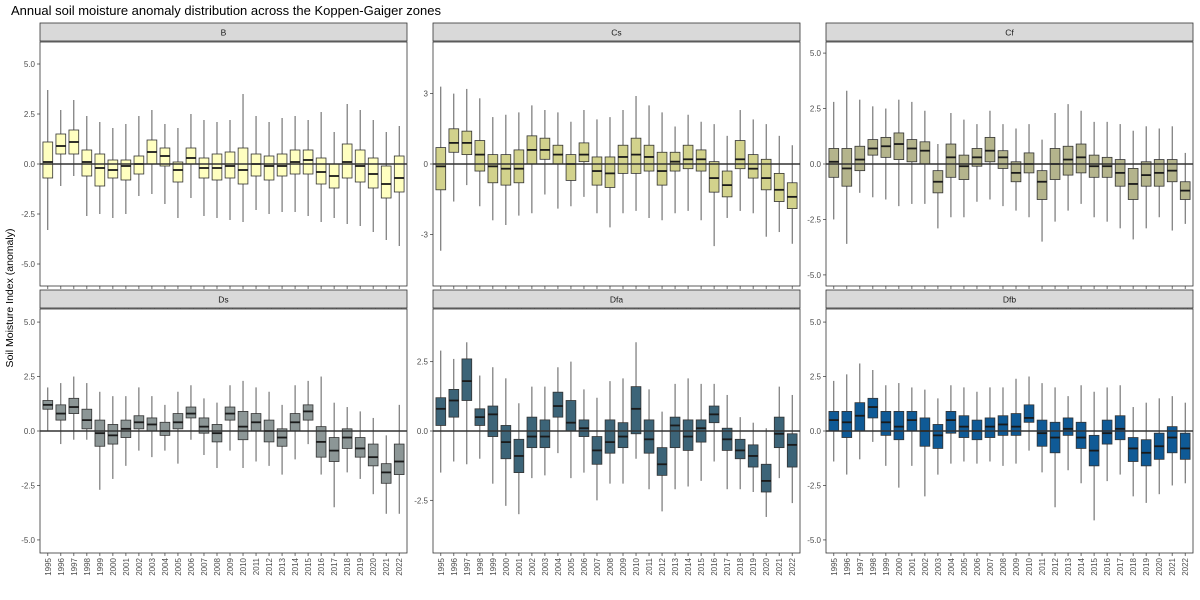 The width and height of the screenshot is (1200, 600). I want to click on y-axis-title: Soil Moisture Index (anomaly), so click(10, 298).